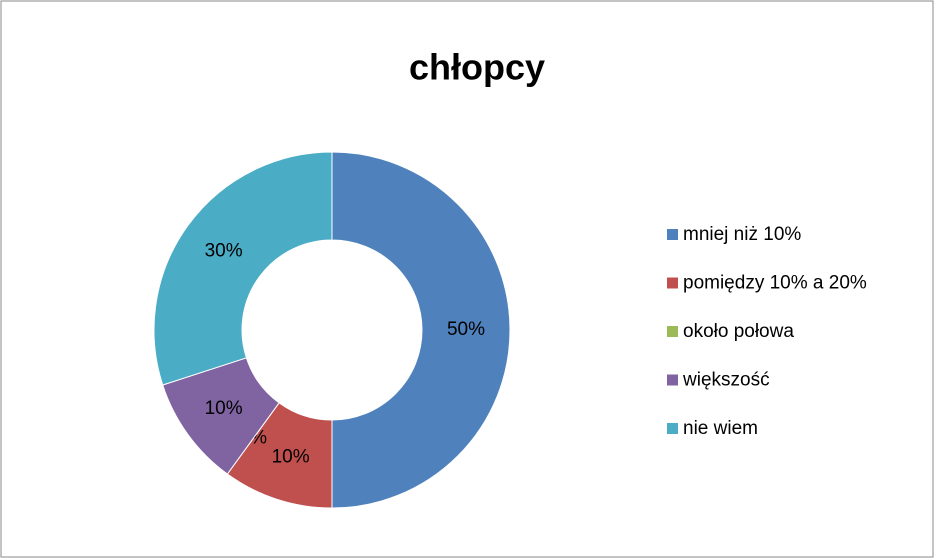 This screenshot has width=936, height=560. What do you see at coordinates (466, 329) in the screenshot?
I see `data-label: 50%` at bounding box center [466, 329].